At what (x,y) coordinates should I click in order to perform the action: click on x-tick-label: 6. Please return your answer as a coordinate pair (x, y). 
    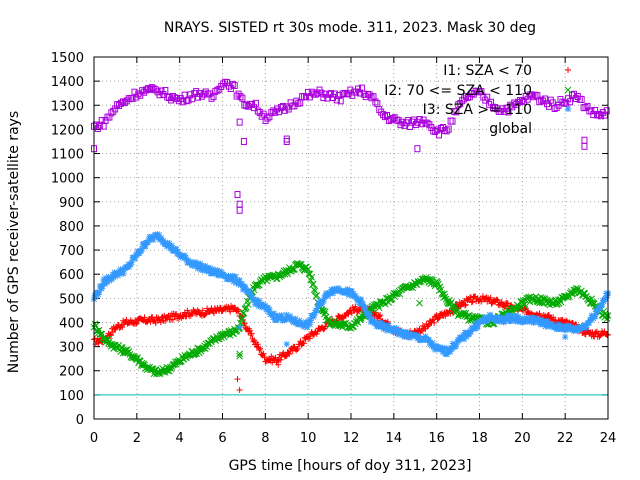
    Looking at the image, I should click on (222, 438).